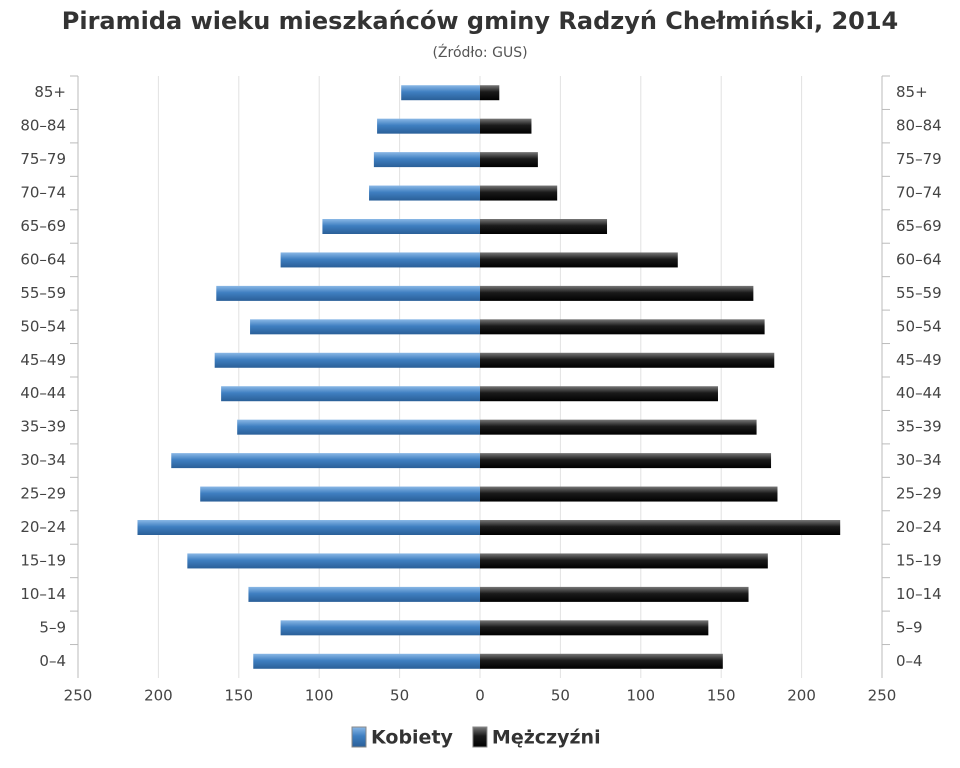  I want to click on x-tick-label: 0, so click(480, 696).